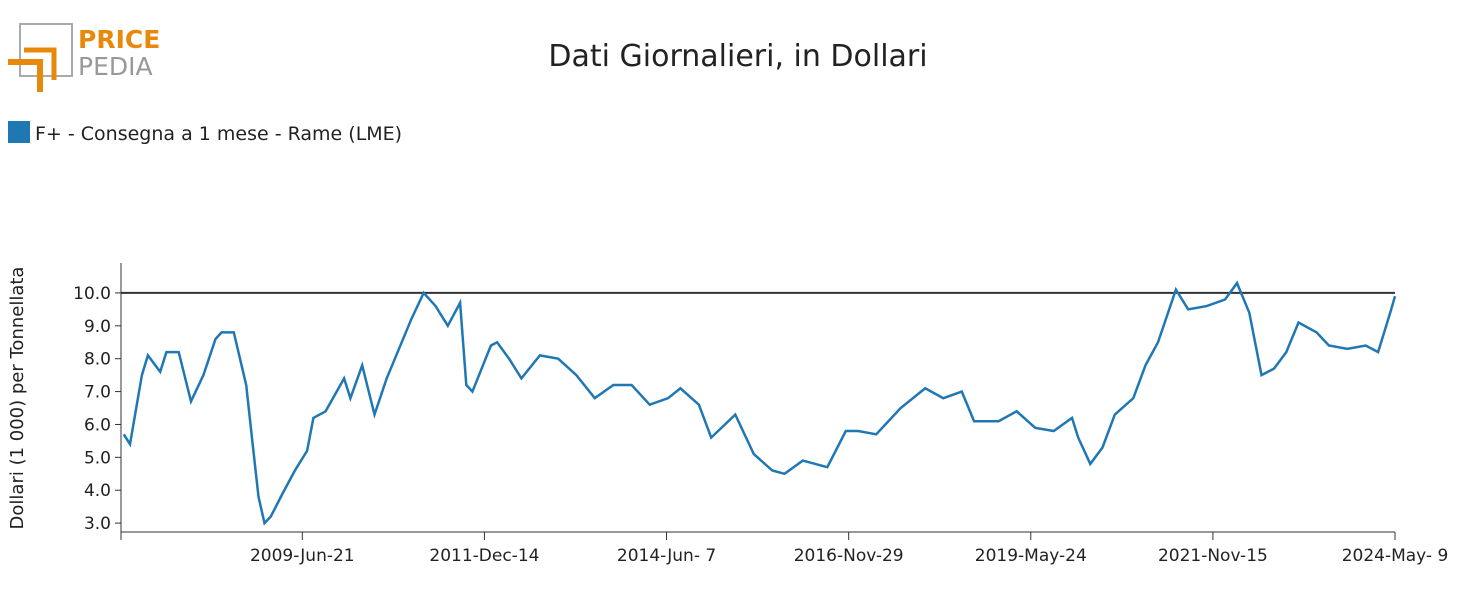 Image resolution: width=1477 pixels, height=615 pixels. I want to click on logo: PRICE PEDIA, so click(84, 57).